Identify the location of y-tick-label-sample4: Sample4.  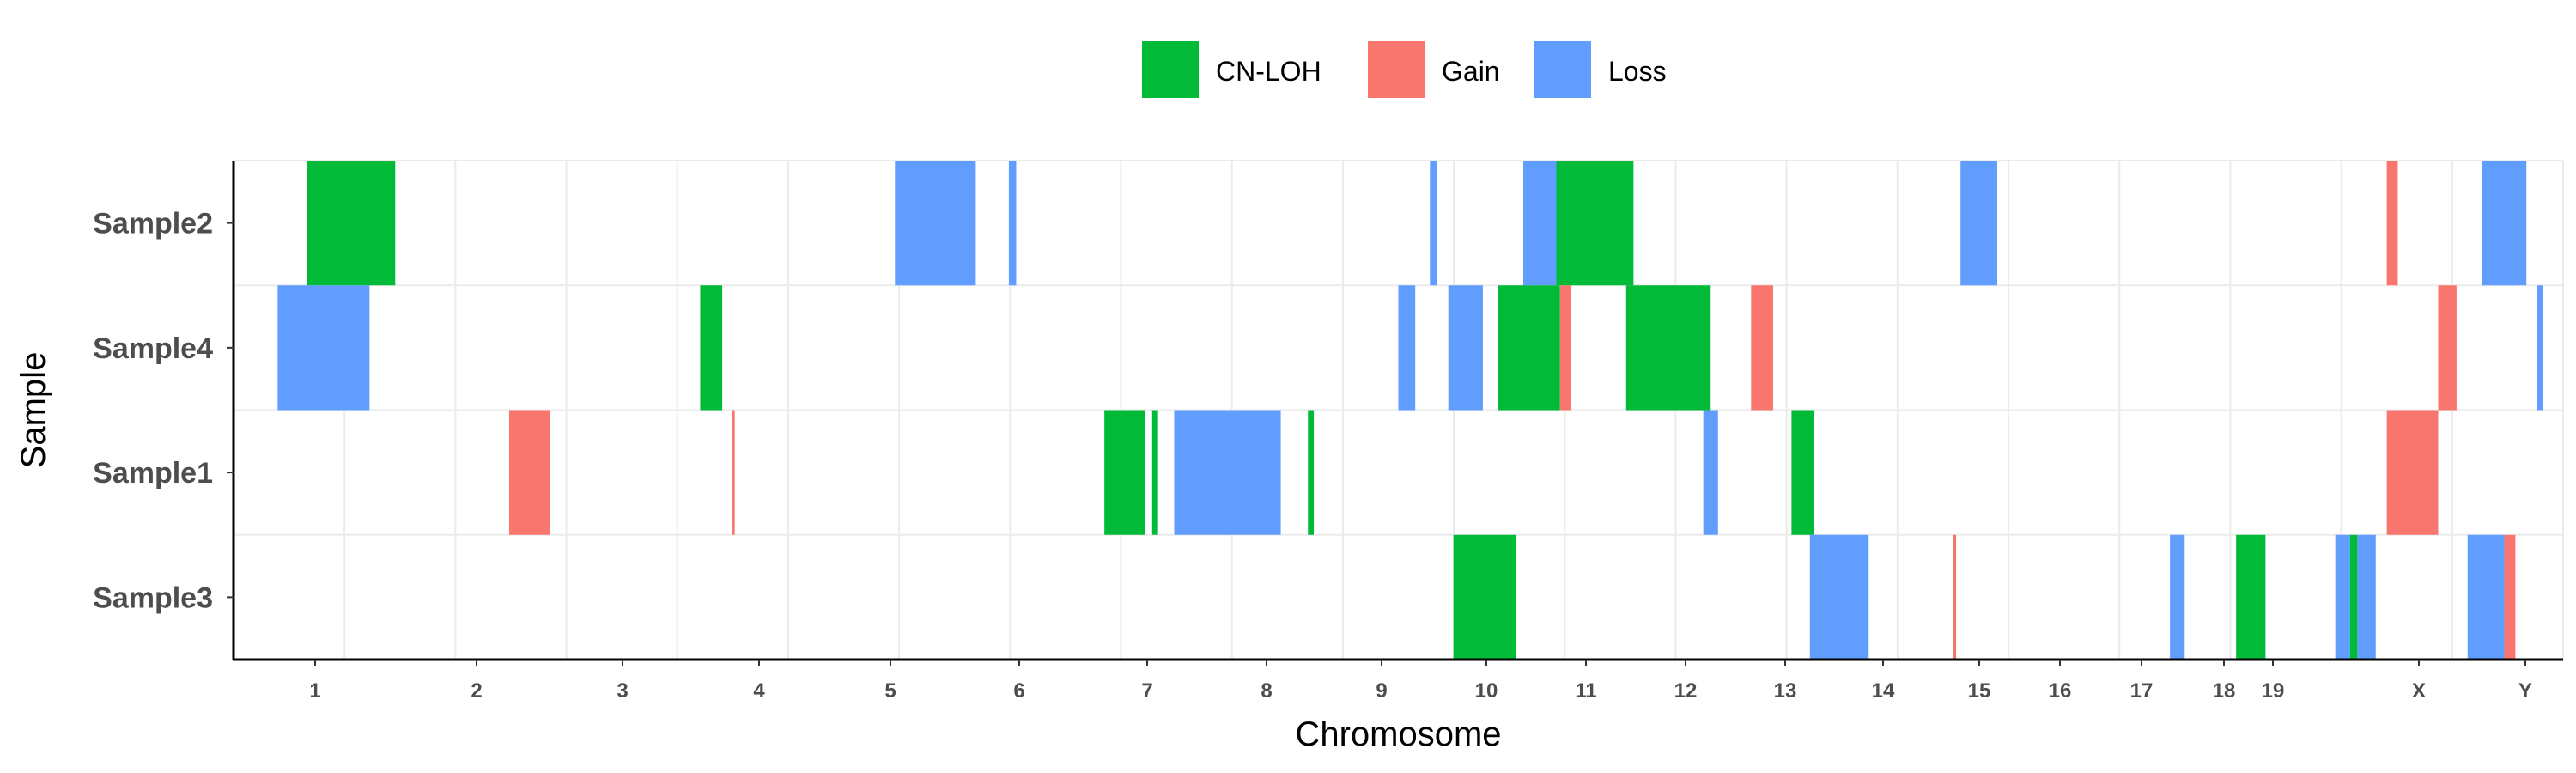
(153, 348).